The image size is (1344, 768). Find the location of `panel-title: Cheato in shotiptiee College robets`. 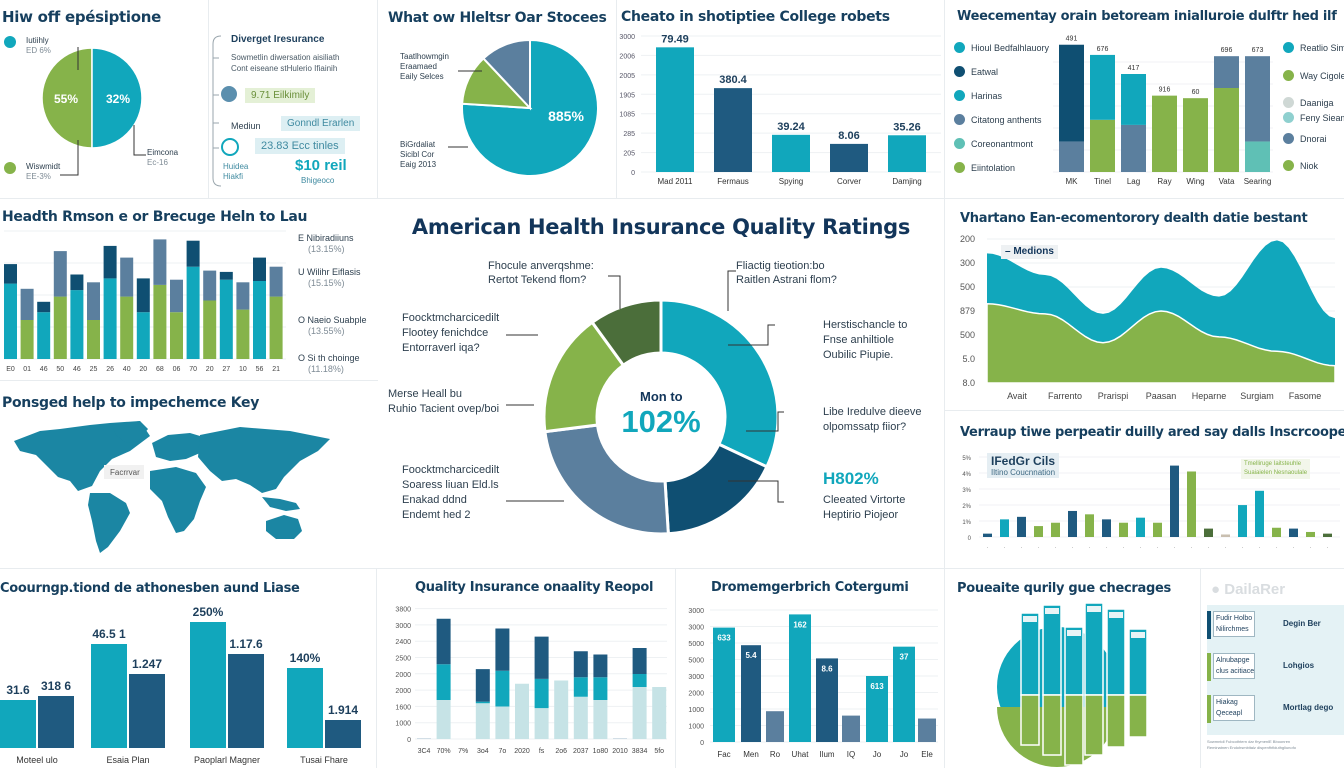

panel-title: Cheato in shotiptiee College robets is located at coordinates (755, 17).